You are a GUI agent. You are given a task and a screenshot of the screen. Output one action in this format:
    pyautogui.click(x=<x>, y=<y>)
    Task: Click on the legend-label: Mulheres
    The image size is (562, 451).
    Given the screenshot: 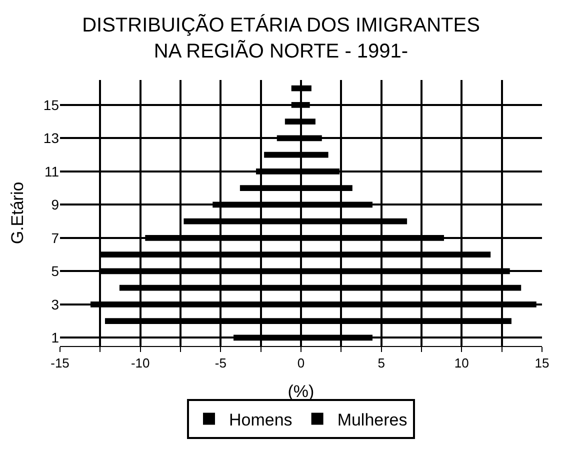 What is the action you would take?
    pyautogui.click(x=372, y=420)
    